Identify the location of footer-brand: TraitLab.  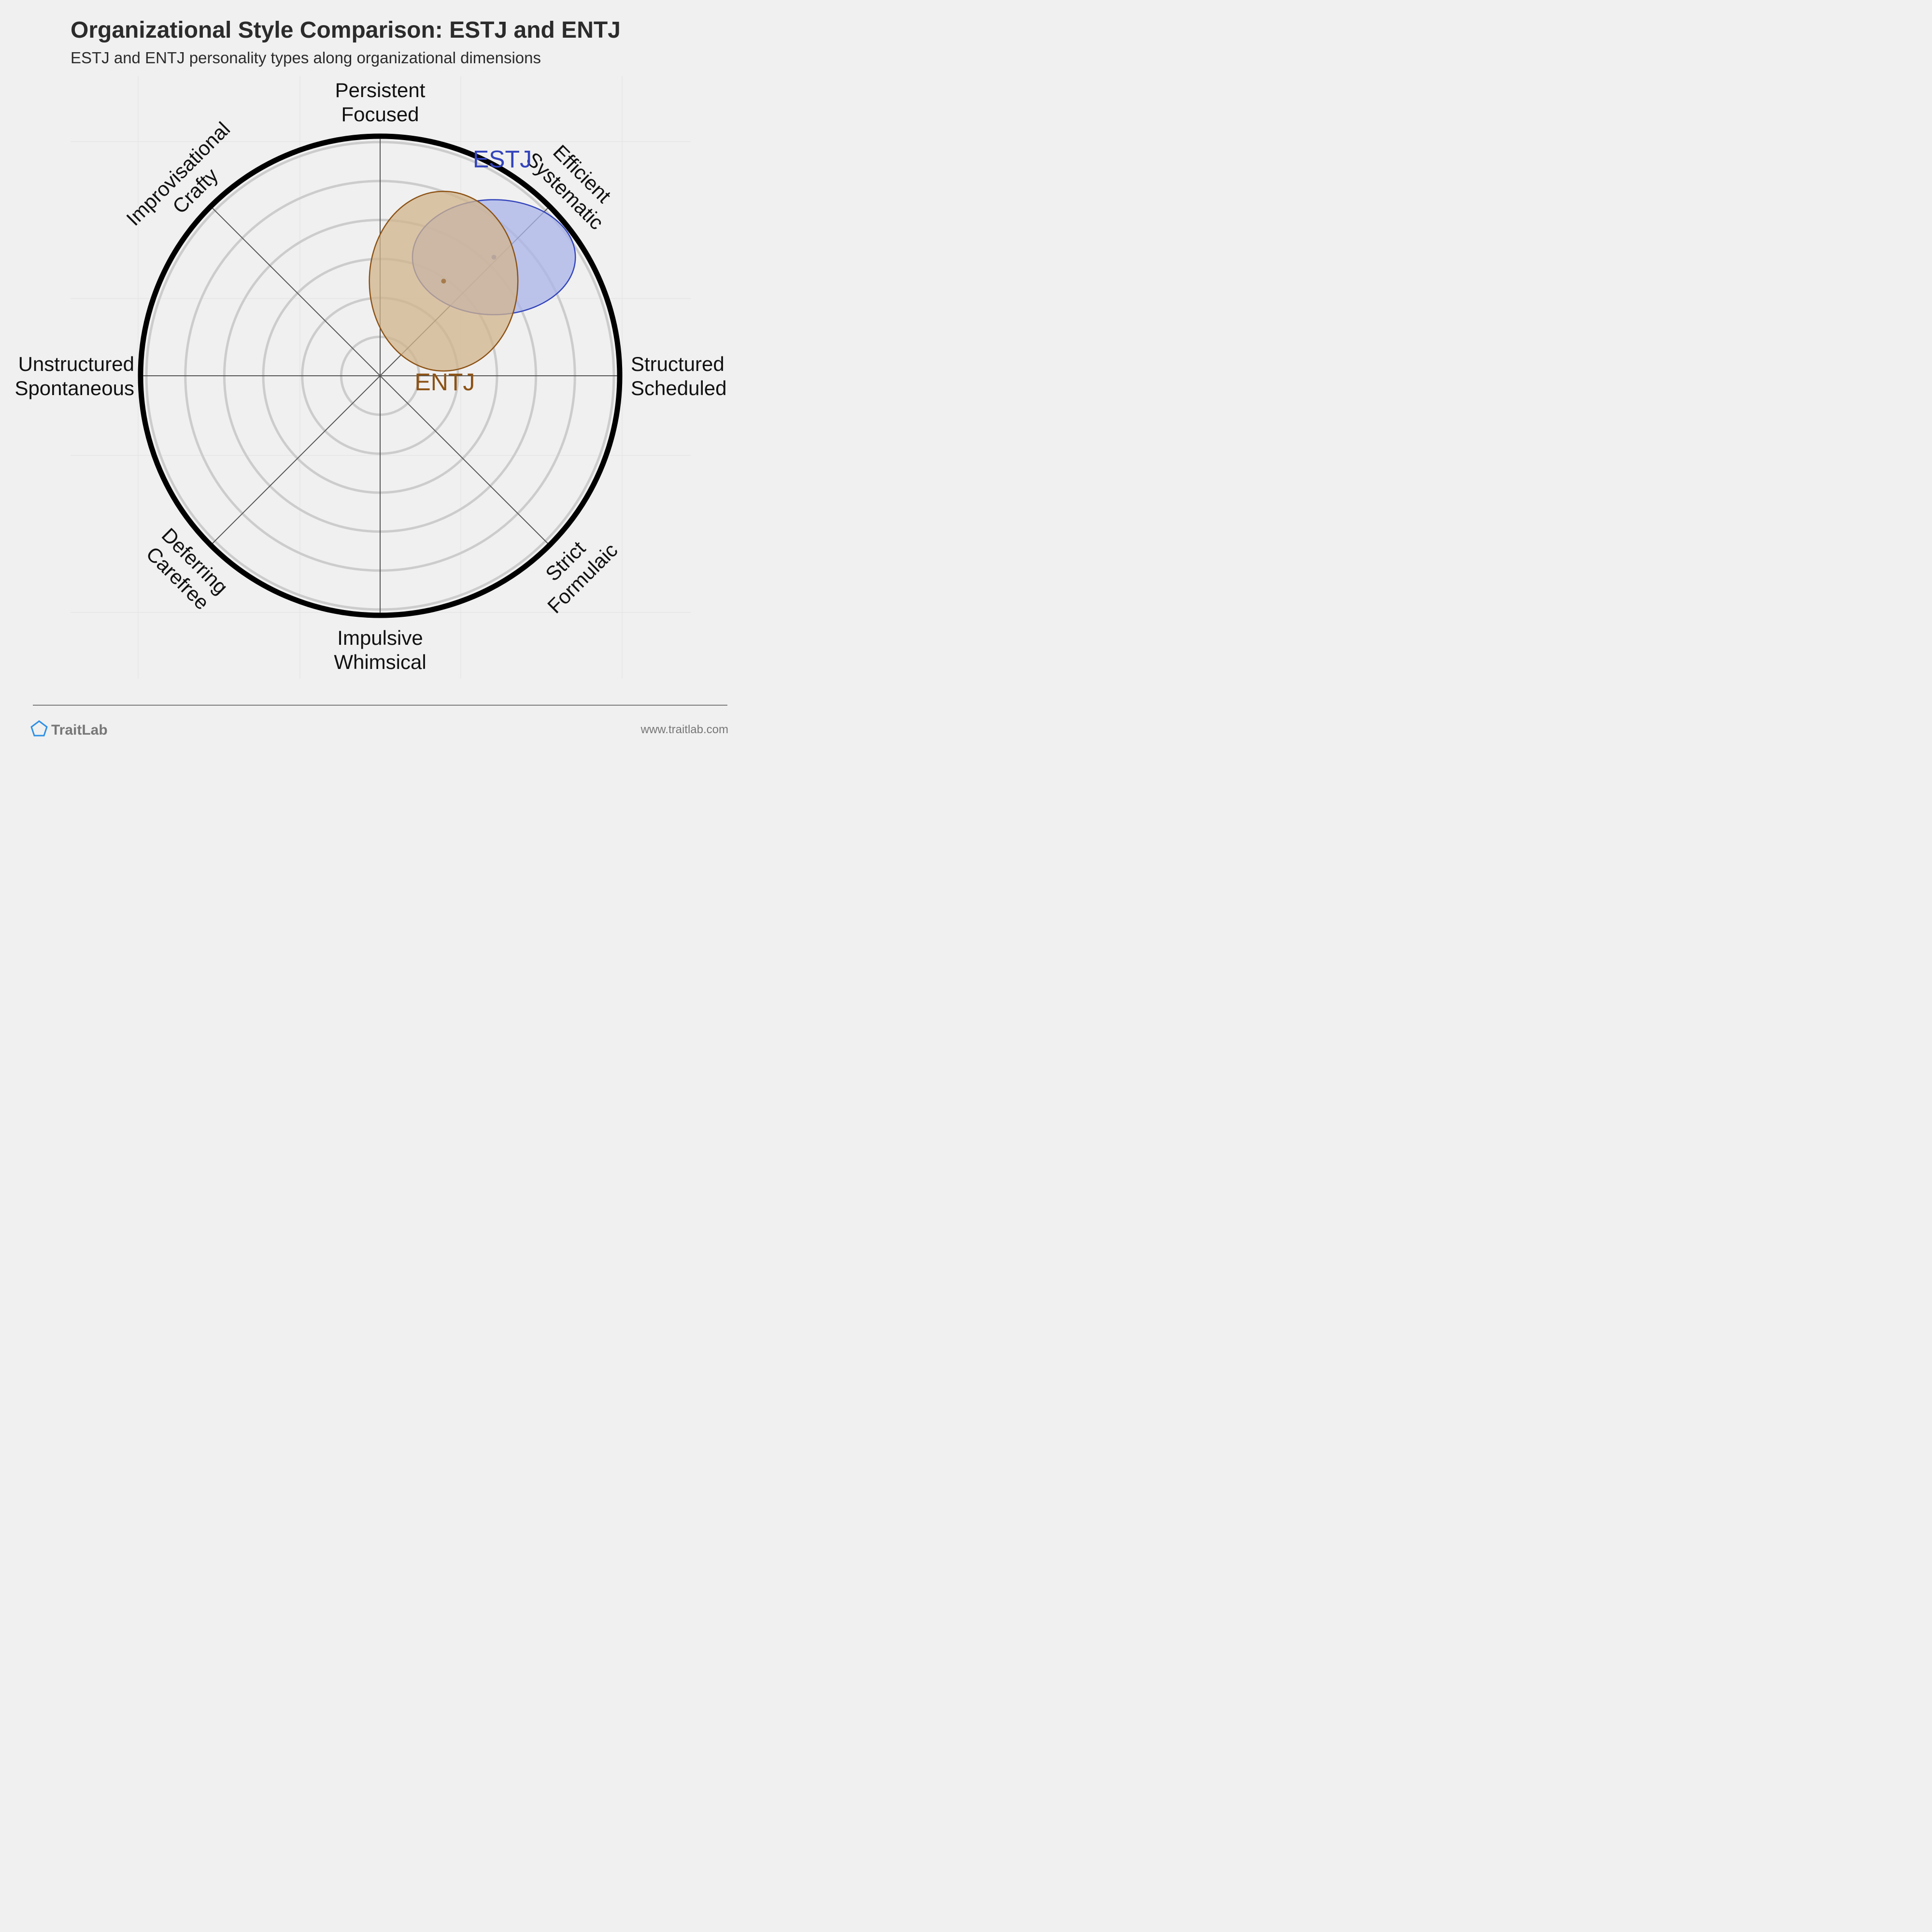
(79, 730).